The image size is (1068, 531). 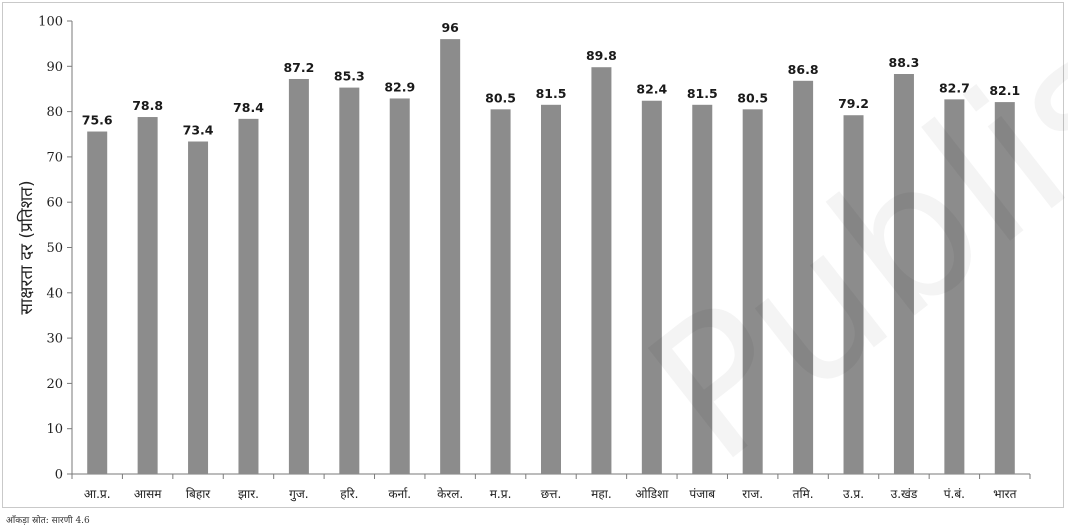 I want to click on x-tick-label: राज., so click(x=752, y=494).